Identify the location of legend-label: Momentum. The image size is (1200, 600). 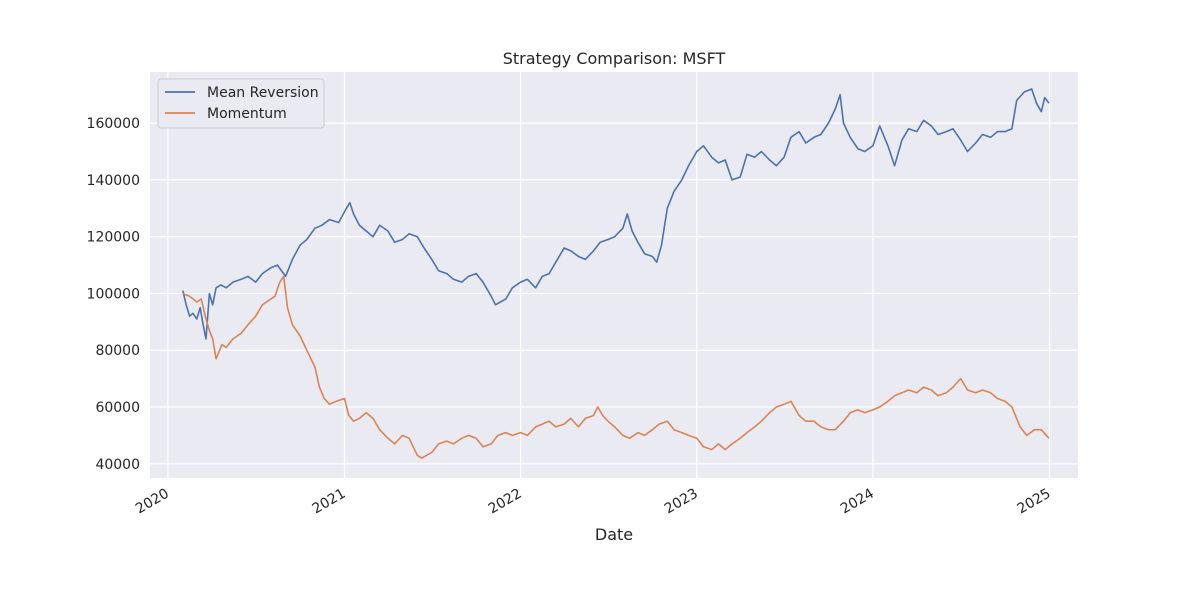
(247, 114).